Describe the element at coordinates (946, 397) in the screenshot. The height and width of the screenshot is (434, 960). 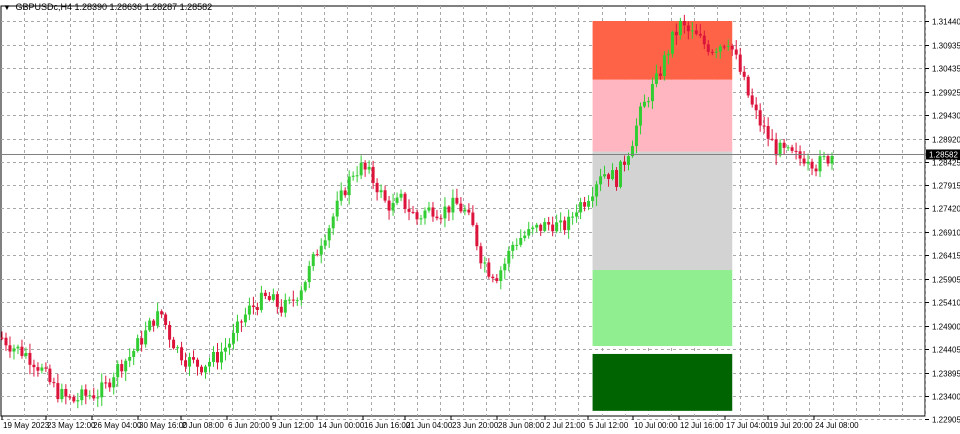
I see `price-tick-label: 1.23400` at that location.